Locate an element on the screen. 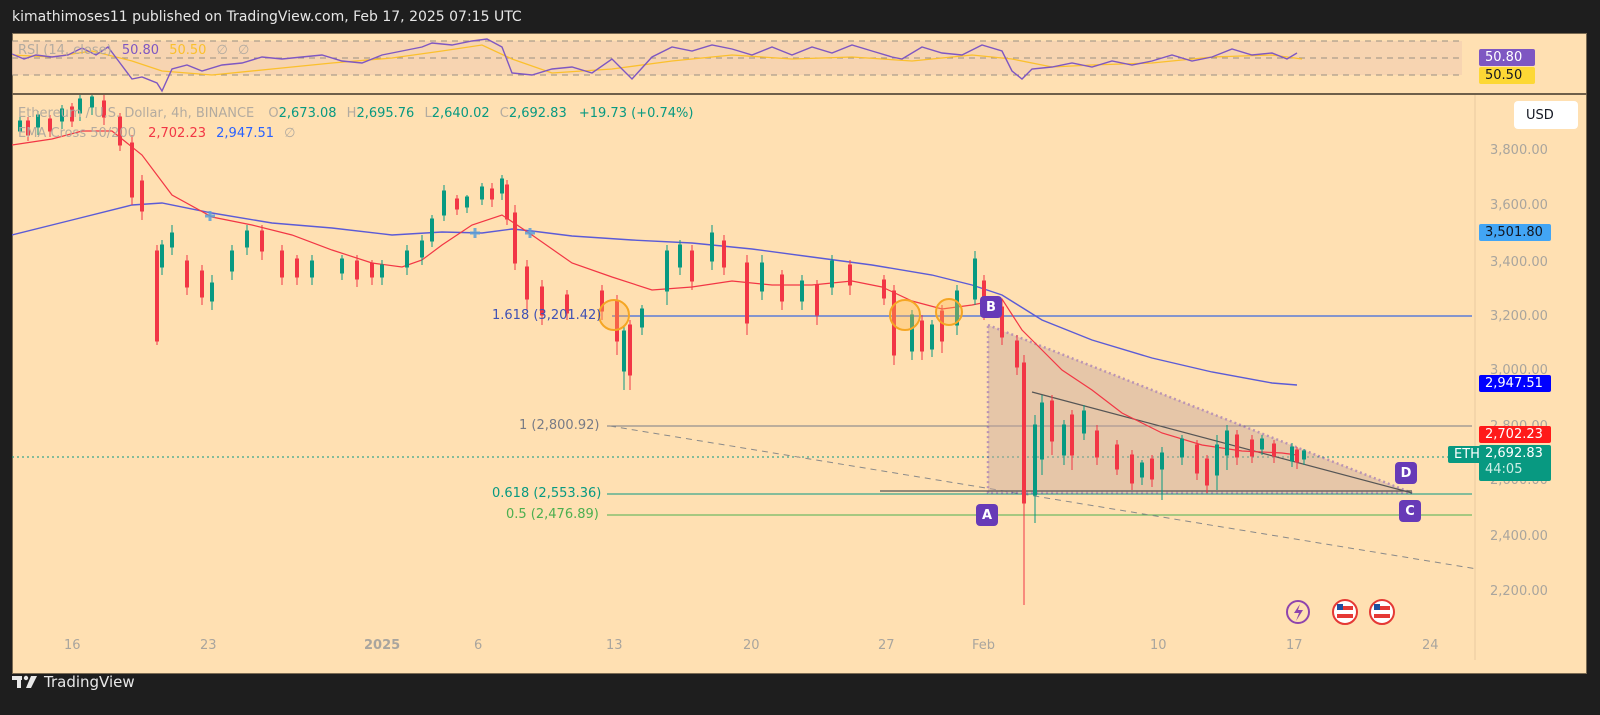 This screenshot has width=1600, height=715. currency-button: USD is located at coordinates (1546, 115).